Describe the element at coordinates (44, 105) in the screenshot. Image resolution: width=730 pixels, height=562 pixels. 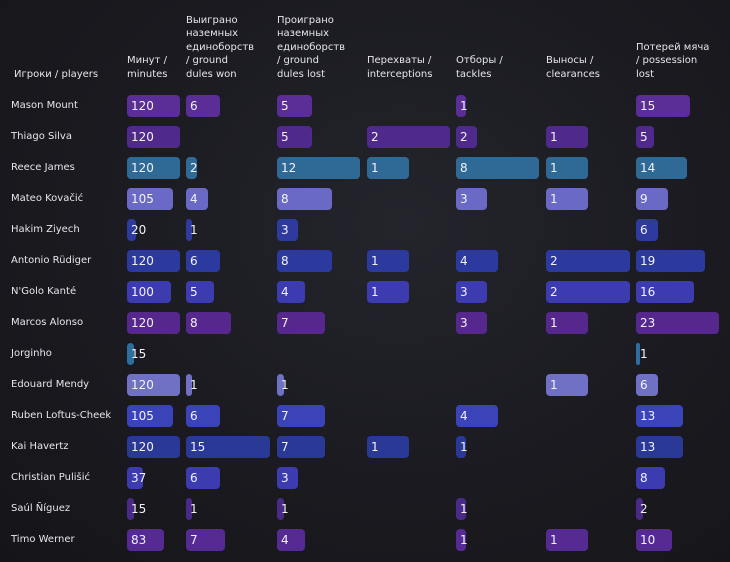
I see `player-name: Mason Mount` at that location.